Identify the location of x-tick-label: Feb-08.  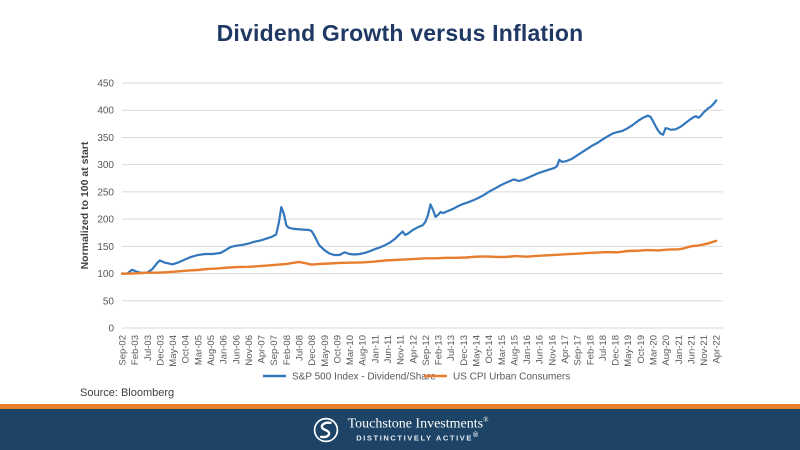
(287, 350).